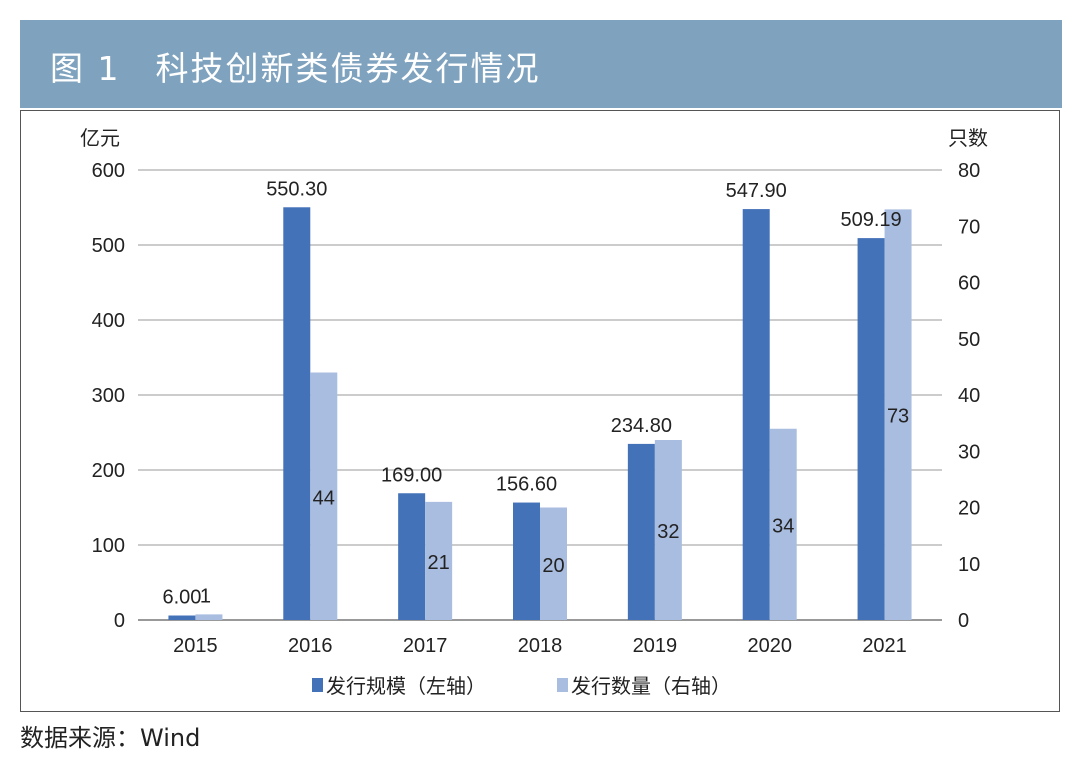 The height and width of the screenshot is (759, 1080). I want to click on left-tick-label: 500, so click(108, 246).